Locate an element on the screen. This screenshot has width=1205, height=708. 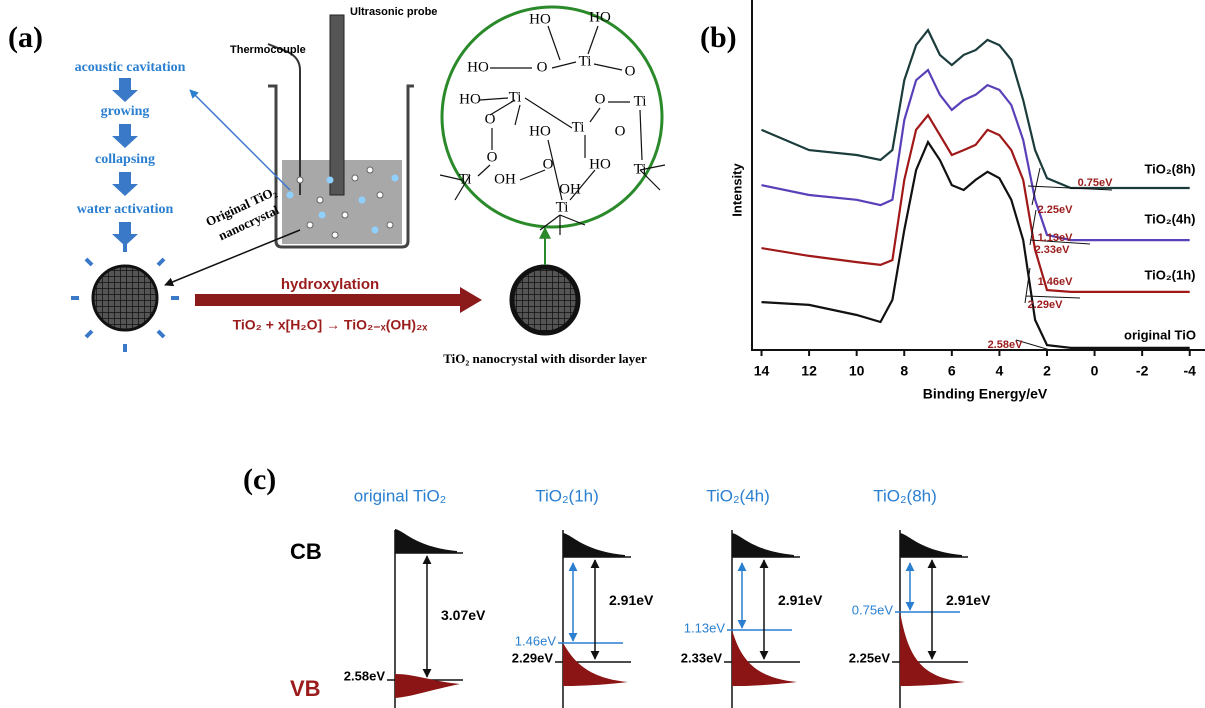
panel-label: (c) is located at coordinates (259, 479).